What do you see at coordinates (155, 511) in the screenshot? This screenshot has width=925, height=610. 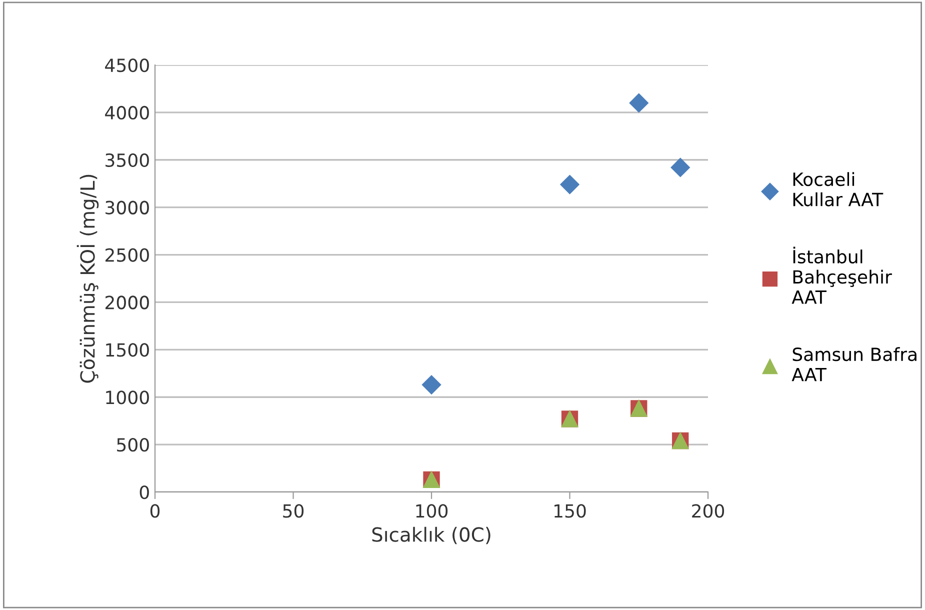 I see `x-tick-label: 0` at bounding box center [155, 511].